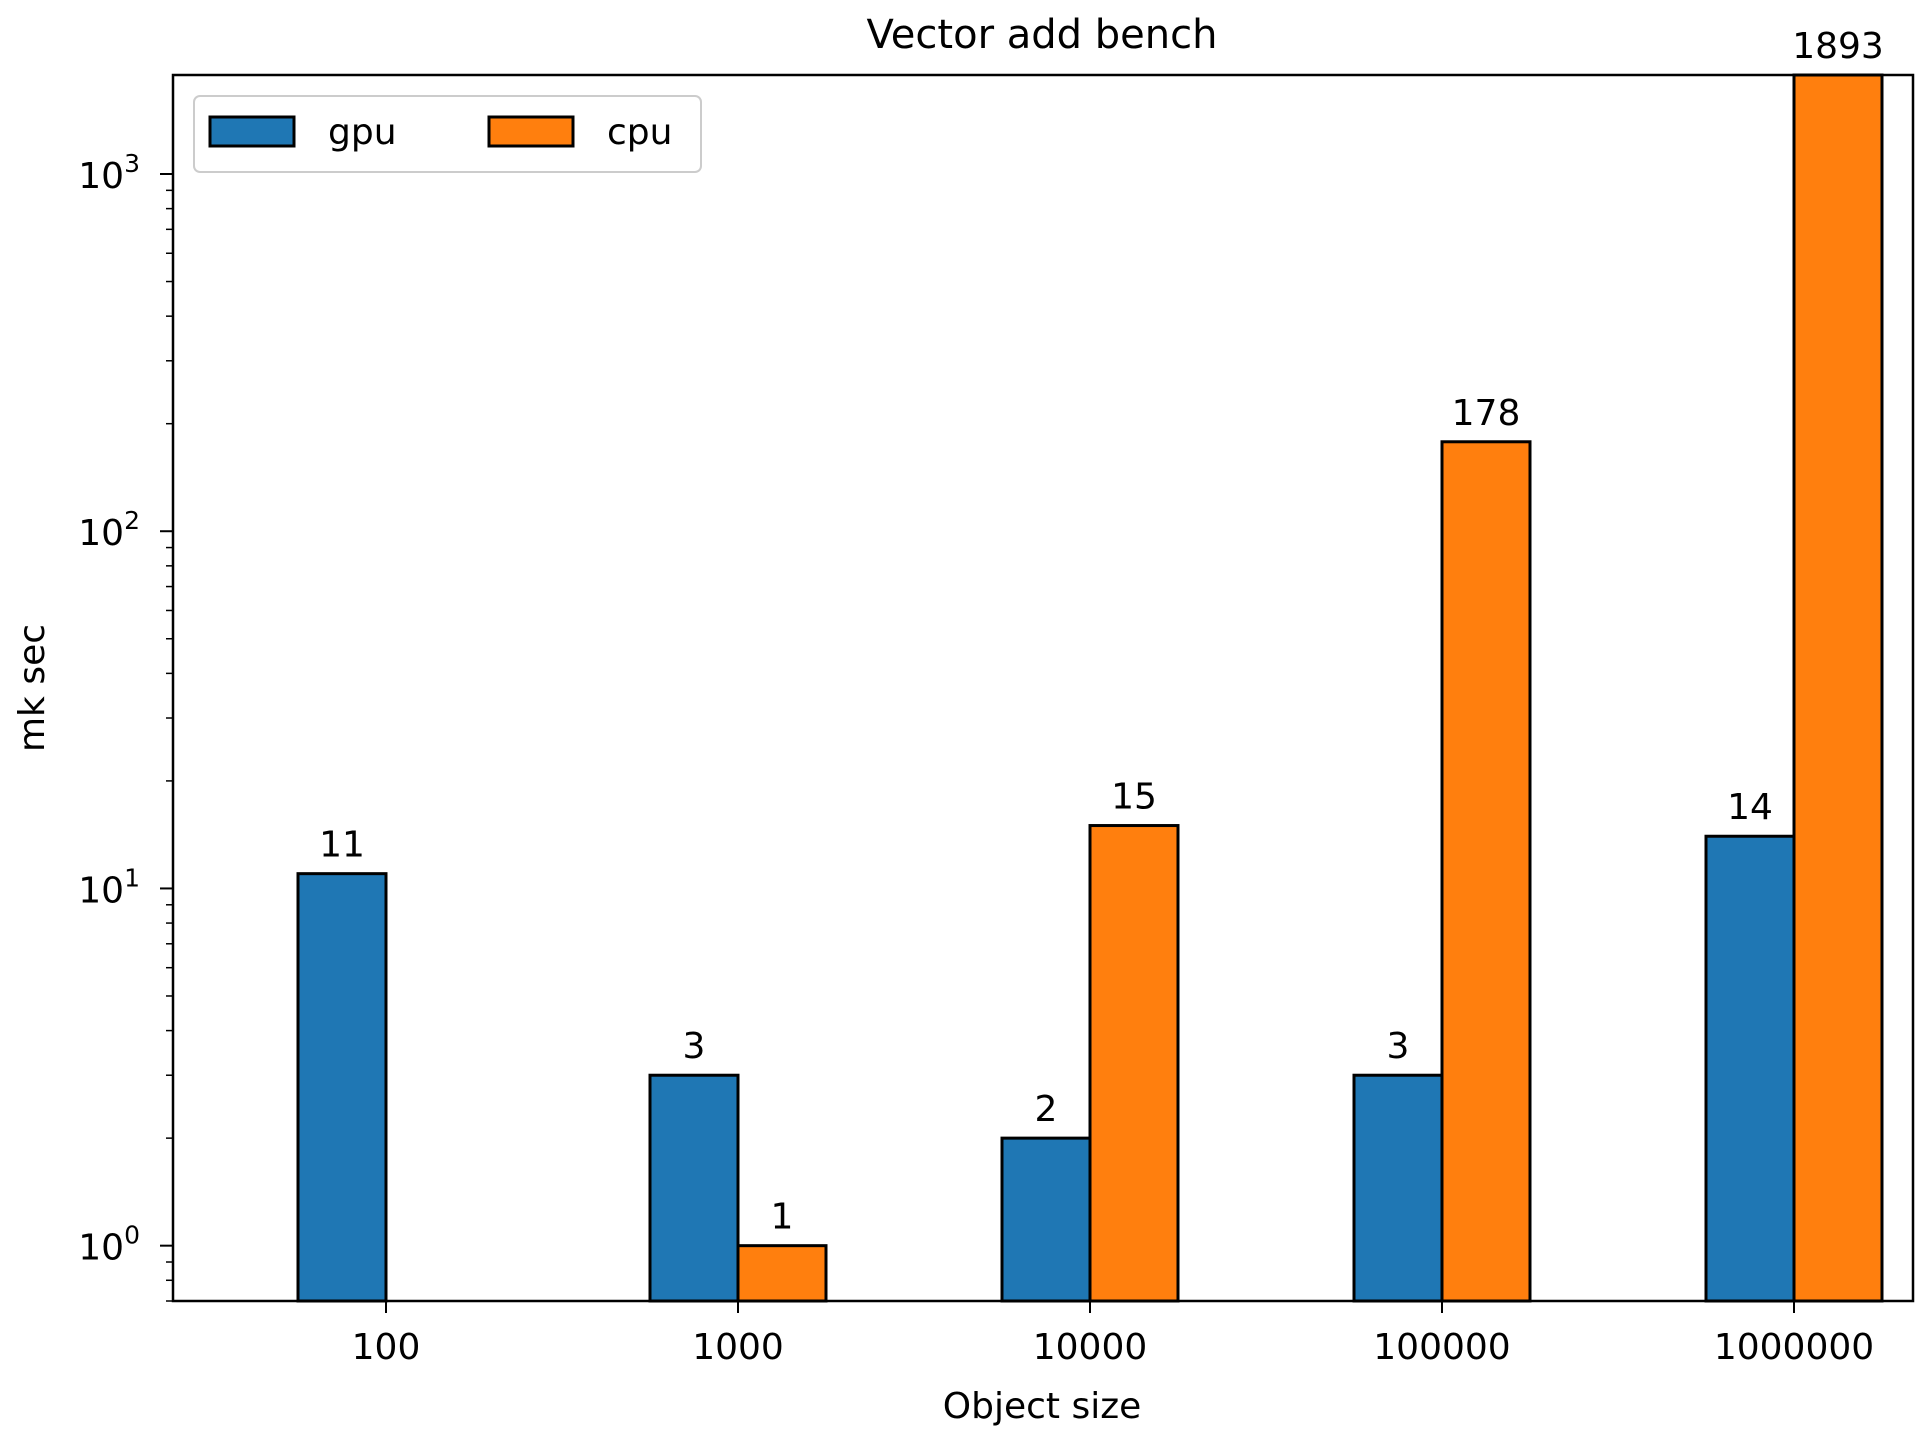 This screenshot has width=1920, height=1440. I want to click on legend: gpu cpu, so click(447, 134).